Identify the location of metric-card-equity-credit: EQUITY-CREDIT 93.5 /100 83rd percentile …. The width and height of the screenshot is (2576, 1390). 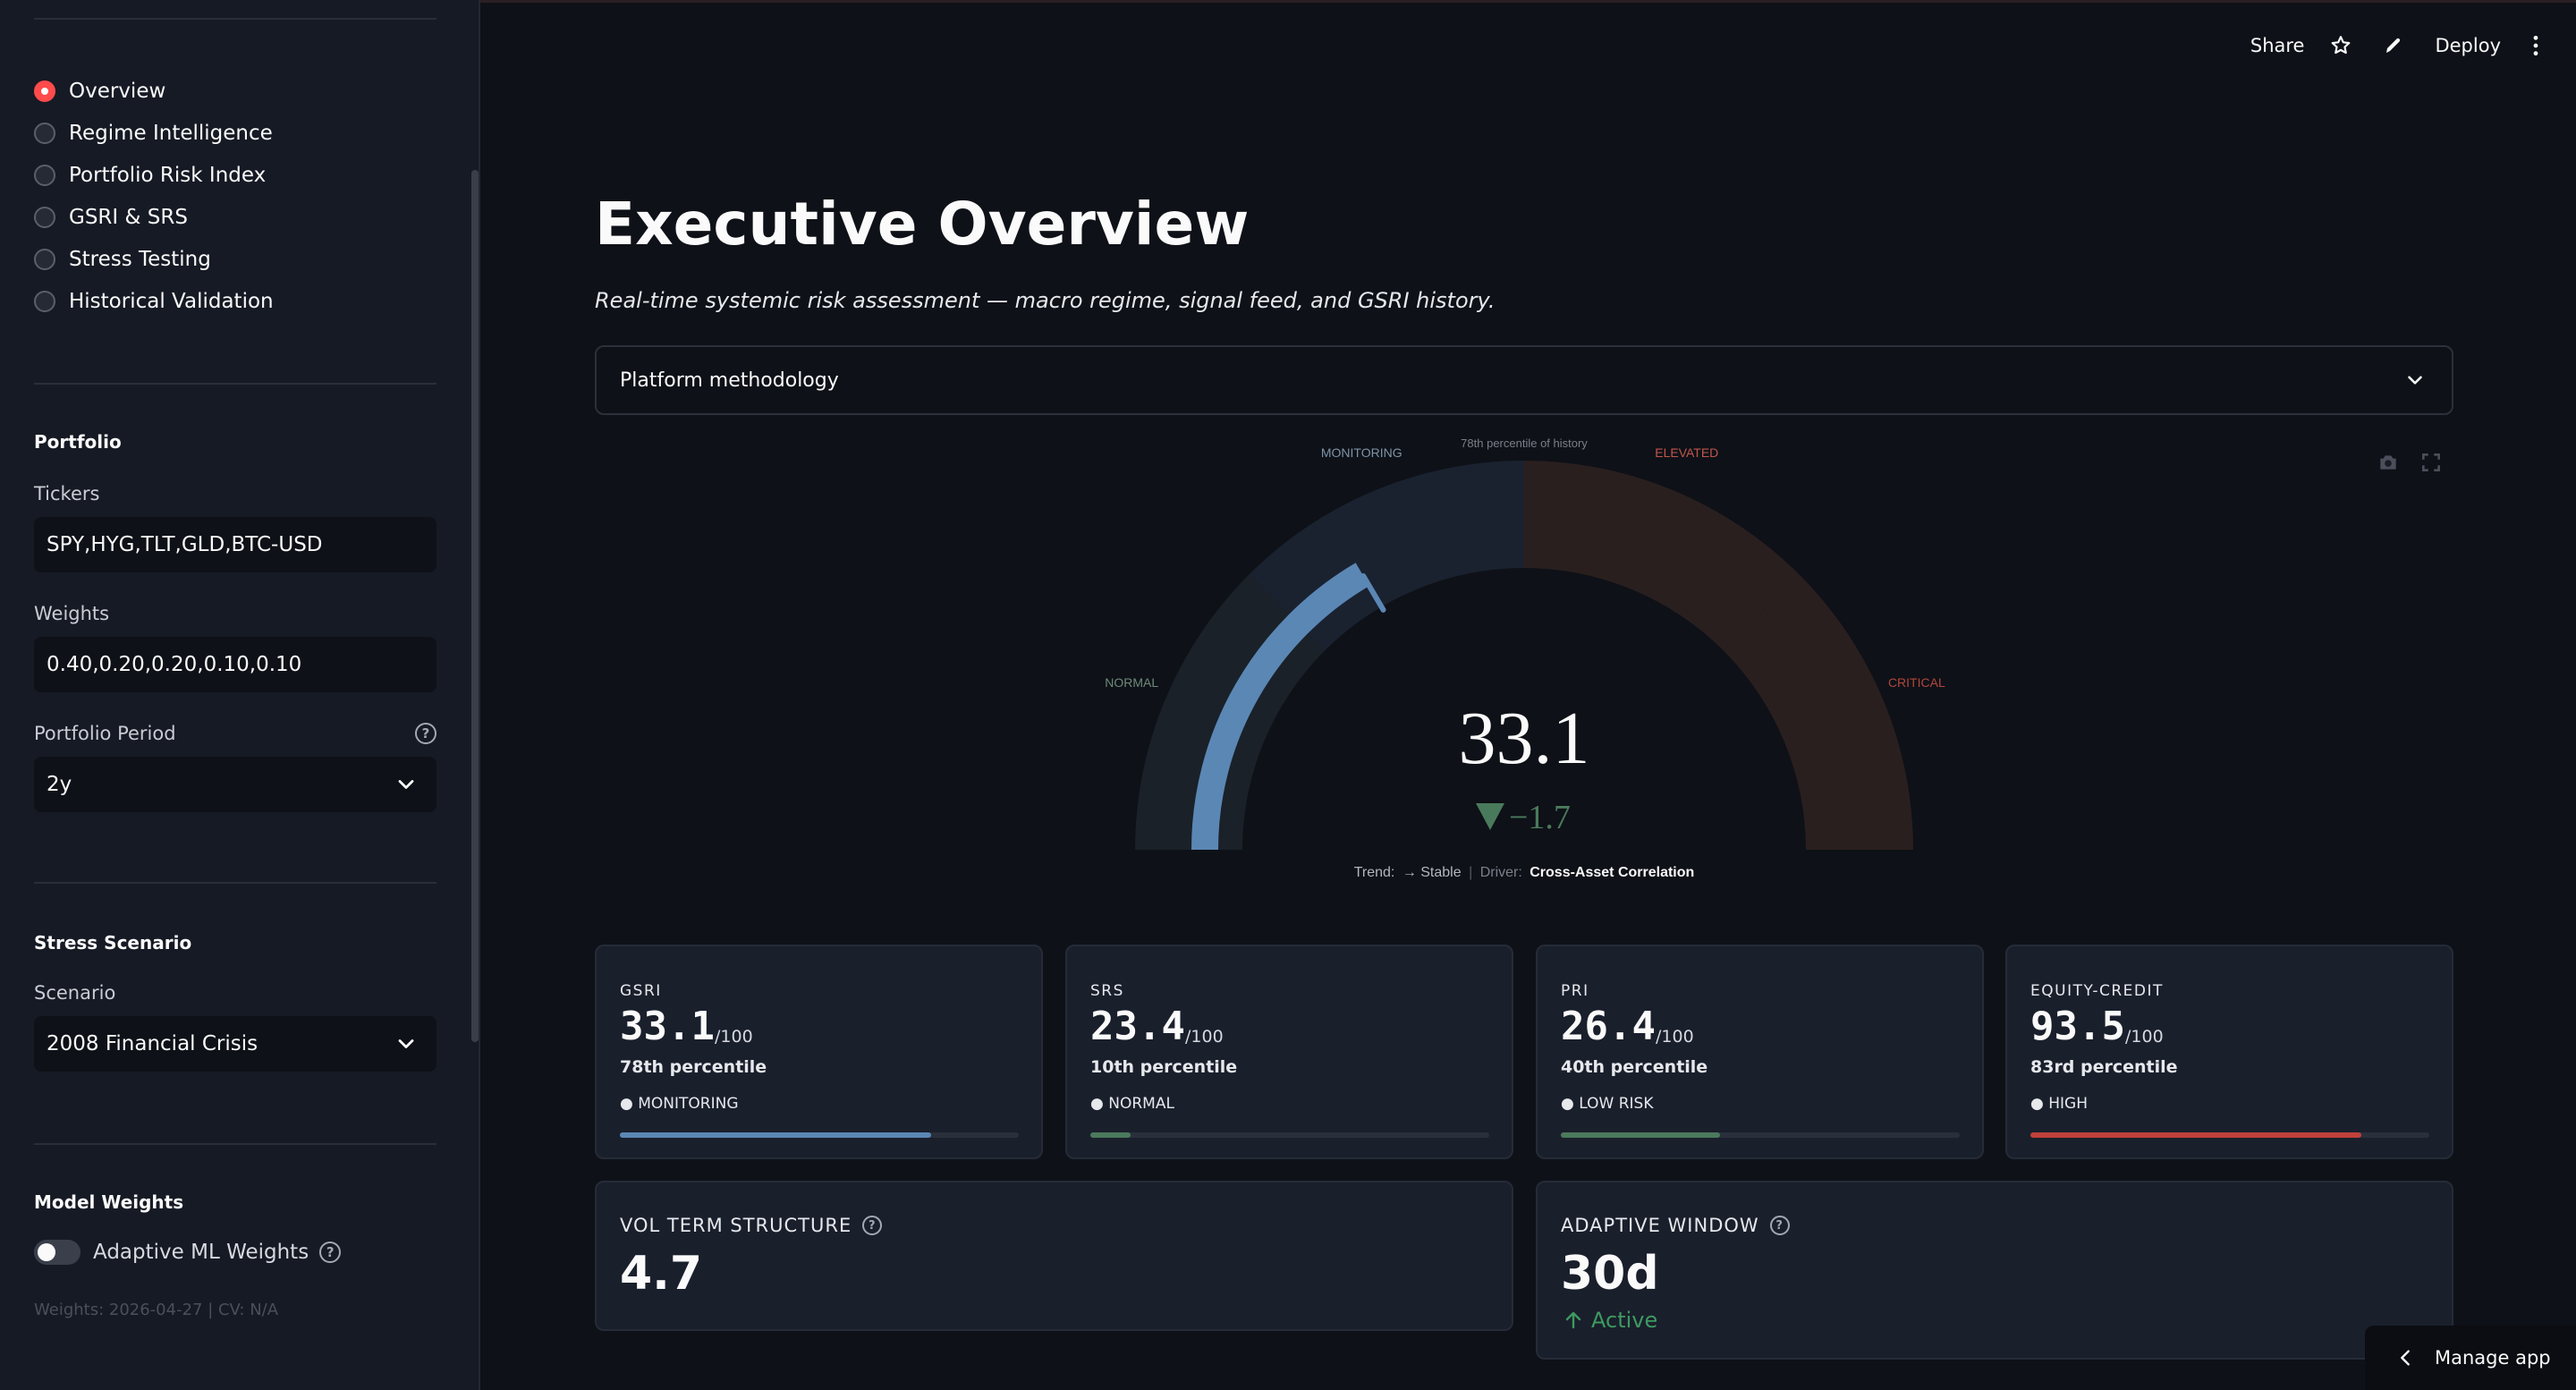
(2229, 1052).